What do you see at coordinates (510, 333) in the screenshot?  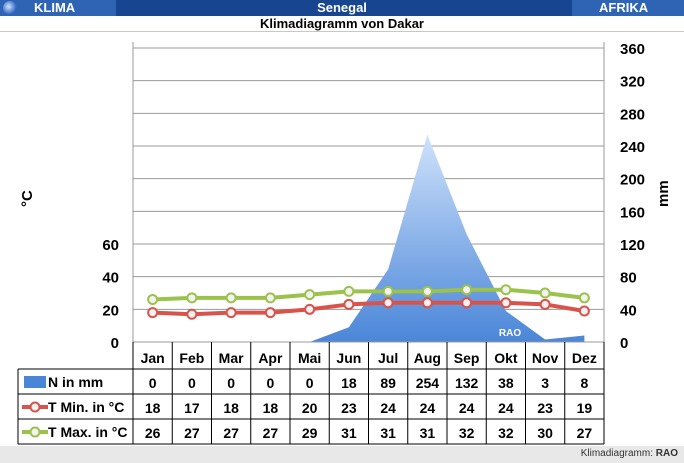 I see `rao-watermark: RAO` at bounding box center [510, 333].